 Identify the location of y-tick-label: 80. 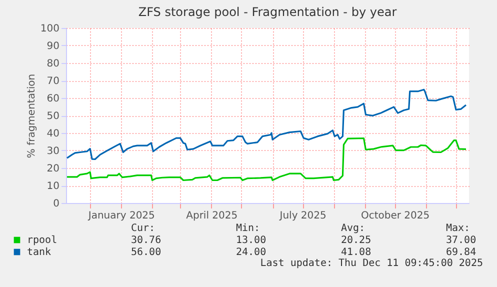
(53, 64).